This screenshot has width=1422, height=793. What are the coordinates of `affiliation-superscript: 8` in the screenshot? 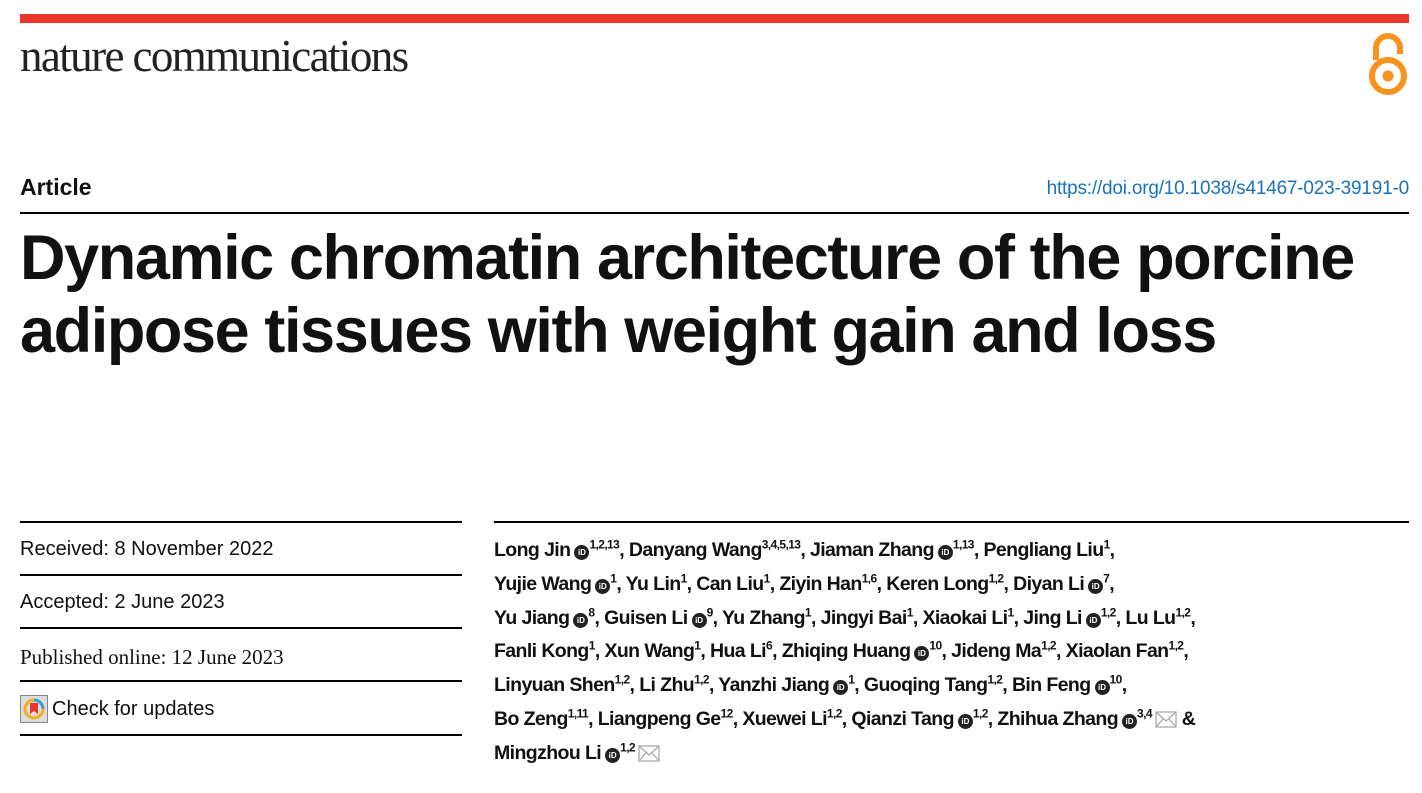 It's located at (591, 612).